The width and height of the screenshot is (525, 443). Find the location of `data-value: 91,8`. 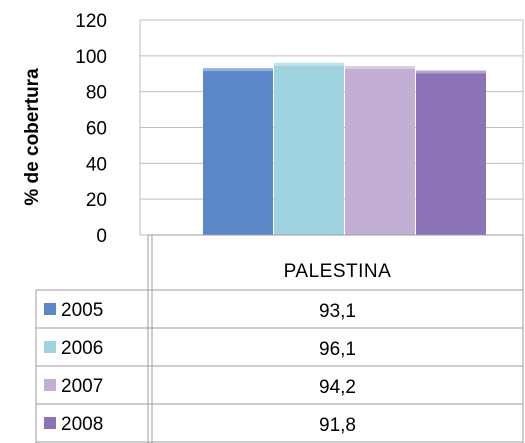

data-value: 91,8 is located at coordinates (337, 425).